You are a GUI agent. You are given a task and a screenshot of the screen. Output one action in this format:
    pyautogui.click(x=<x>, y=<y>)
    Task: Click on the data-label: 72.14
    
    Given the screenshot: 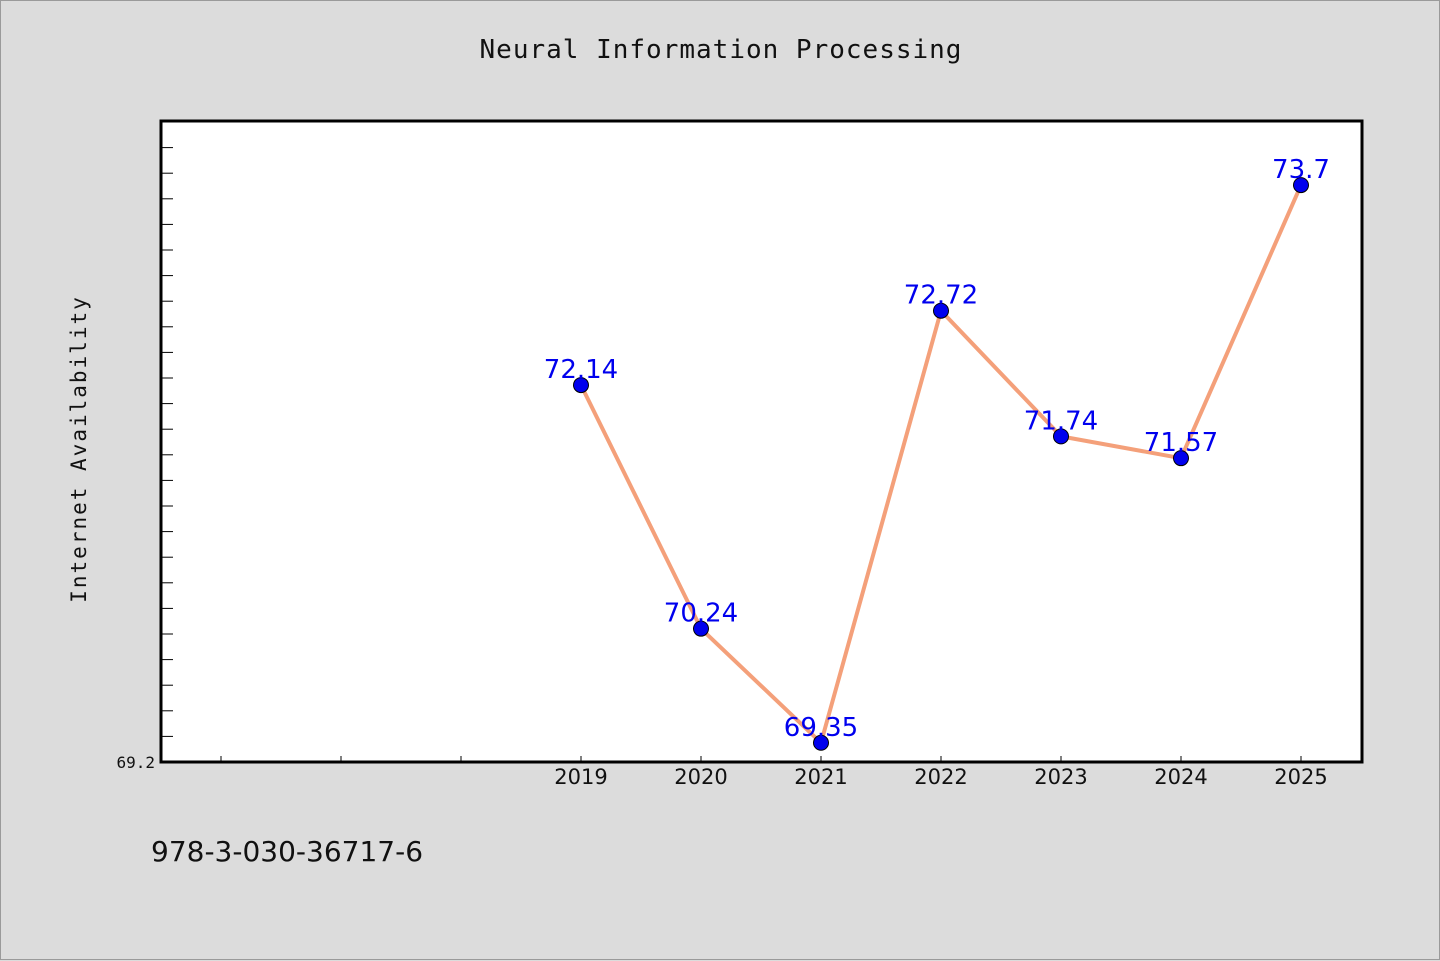 What is the action you would take?
    pyautogui.click(x=581, y=370)
    